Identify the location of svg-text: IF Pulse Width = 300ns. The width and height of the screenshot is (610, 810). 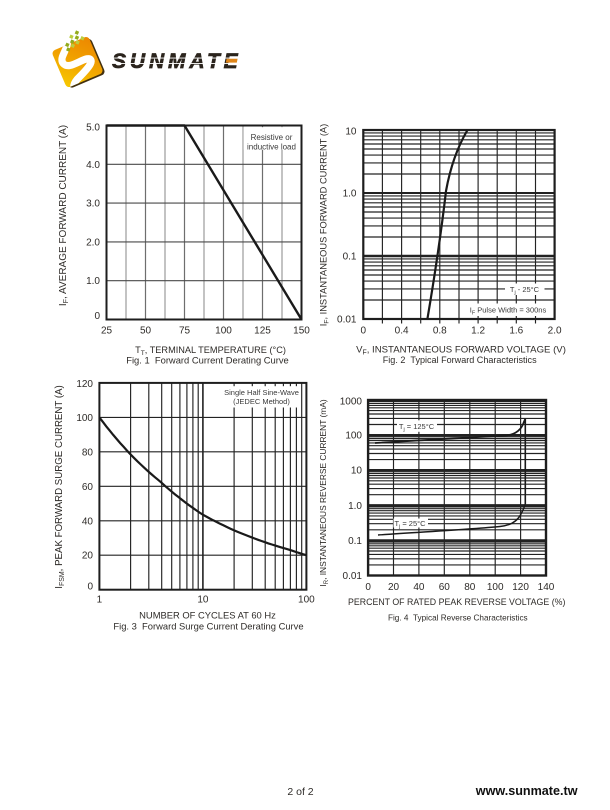
(508, 311).